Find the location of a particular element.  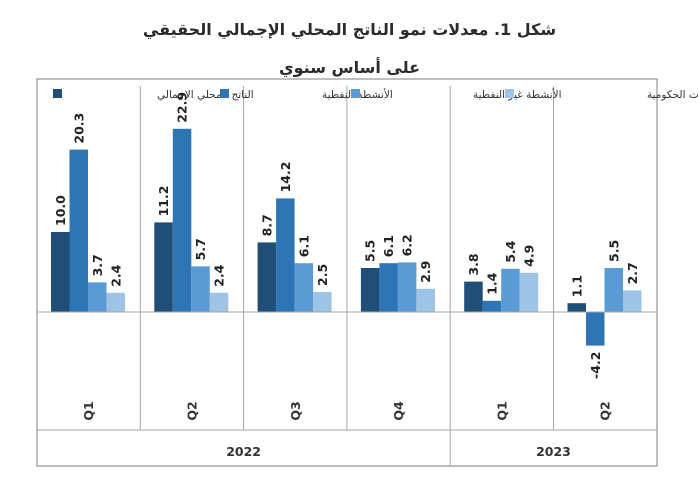

data-label: 22.9 is located at coordinates (182, 107).